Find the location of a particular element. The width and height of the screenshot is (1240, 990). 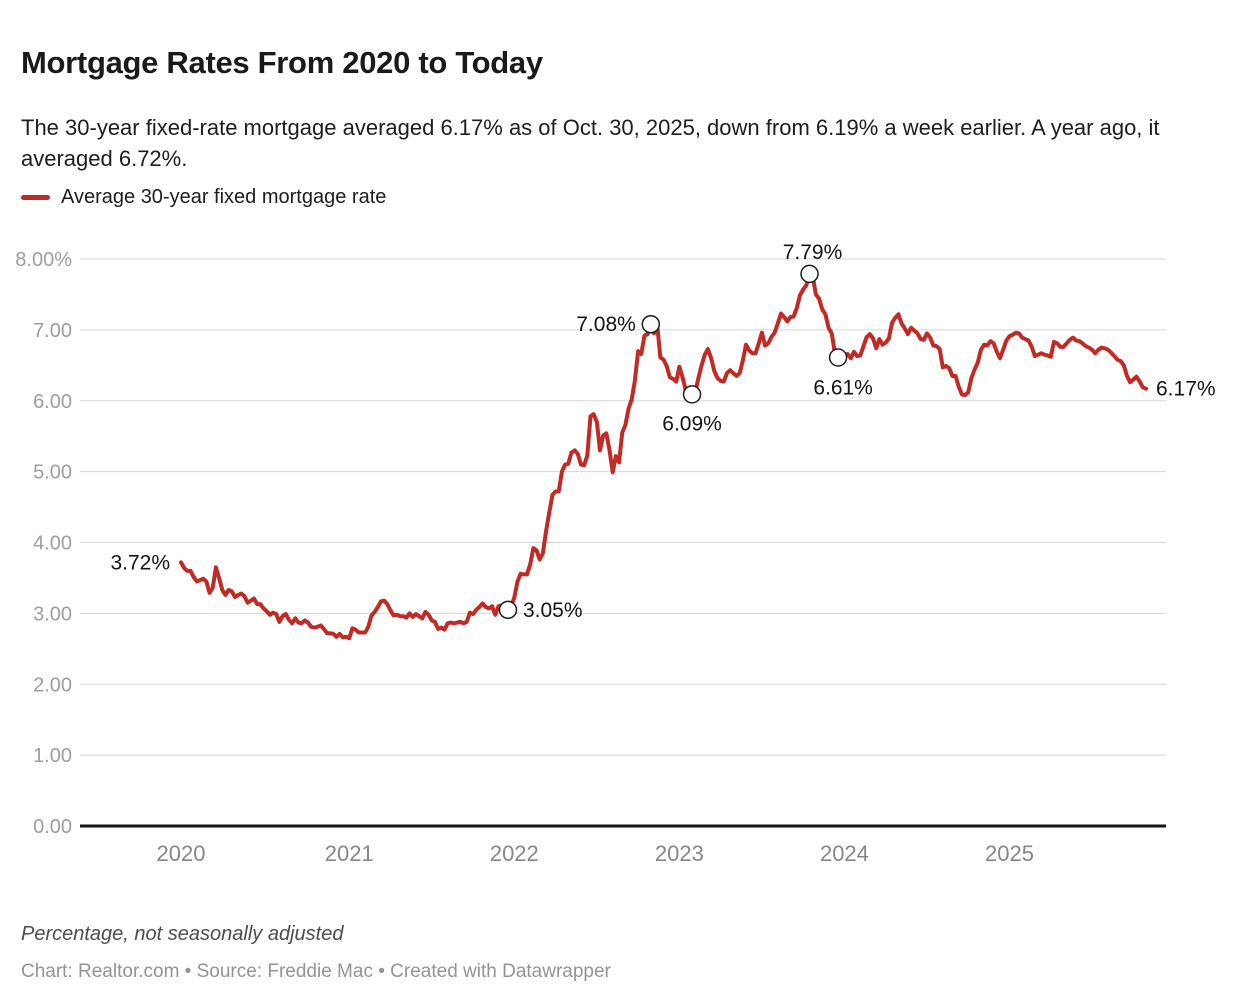

y-axis-label-8.00: 8.00% is located at coordinates (43, 260).